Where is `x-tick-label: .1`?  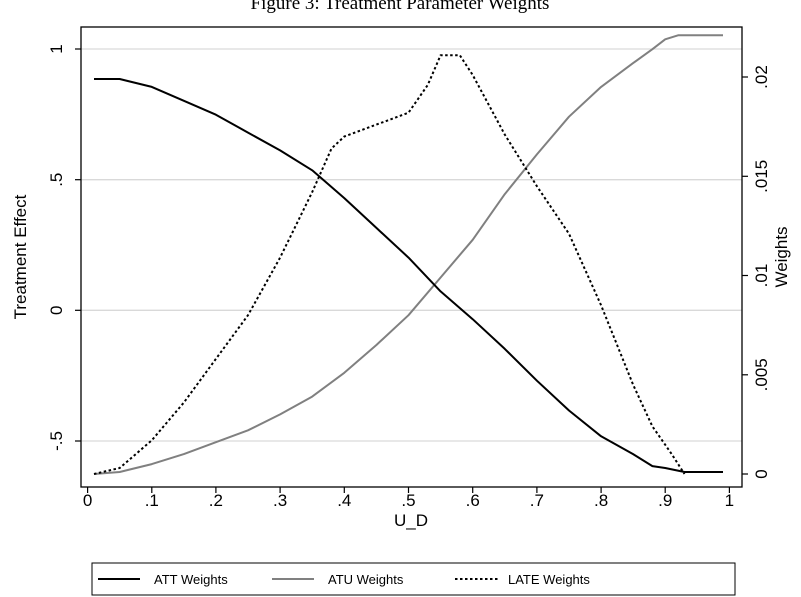 x-tick-label: .1 is located at coordinates (152, 500).